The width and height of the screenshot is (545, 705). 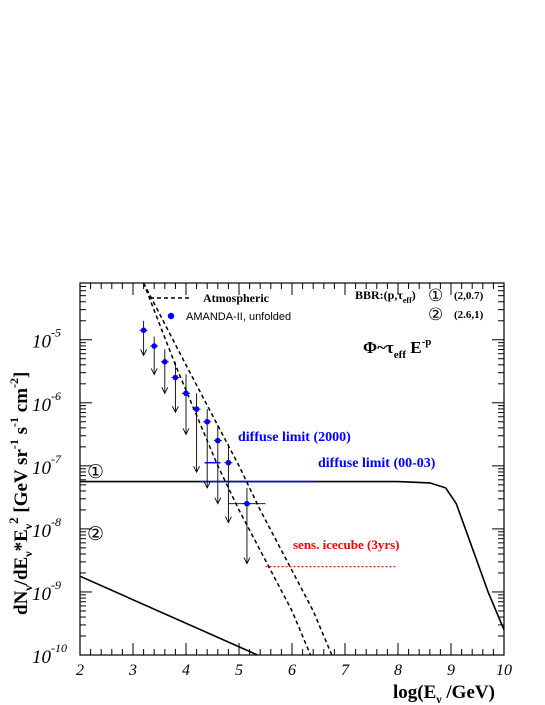 I want to click on legend-bbr-title: BBR:(p,τeff), so click(x=385, y=296).